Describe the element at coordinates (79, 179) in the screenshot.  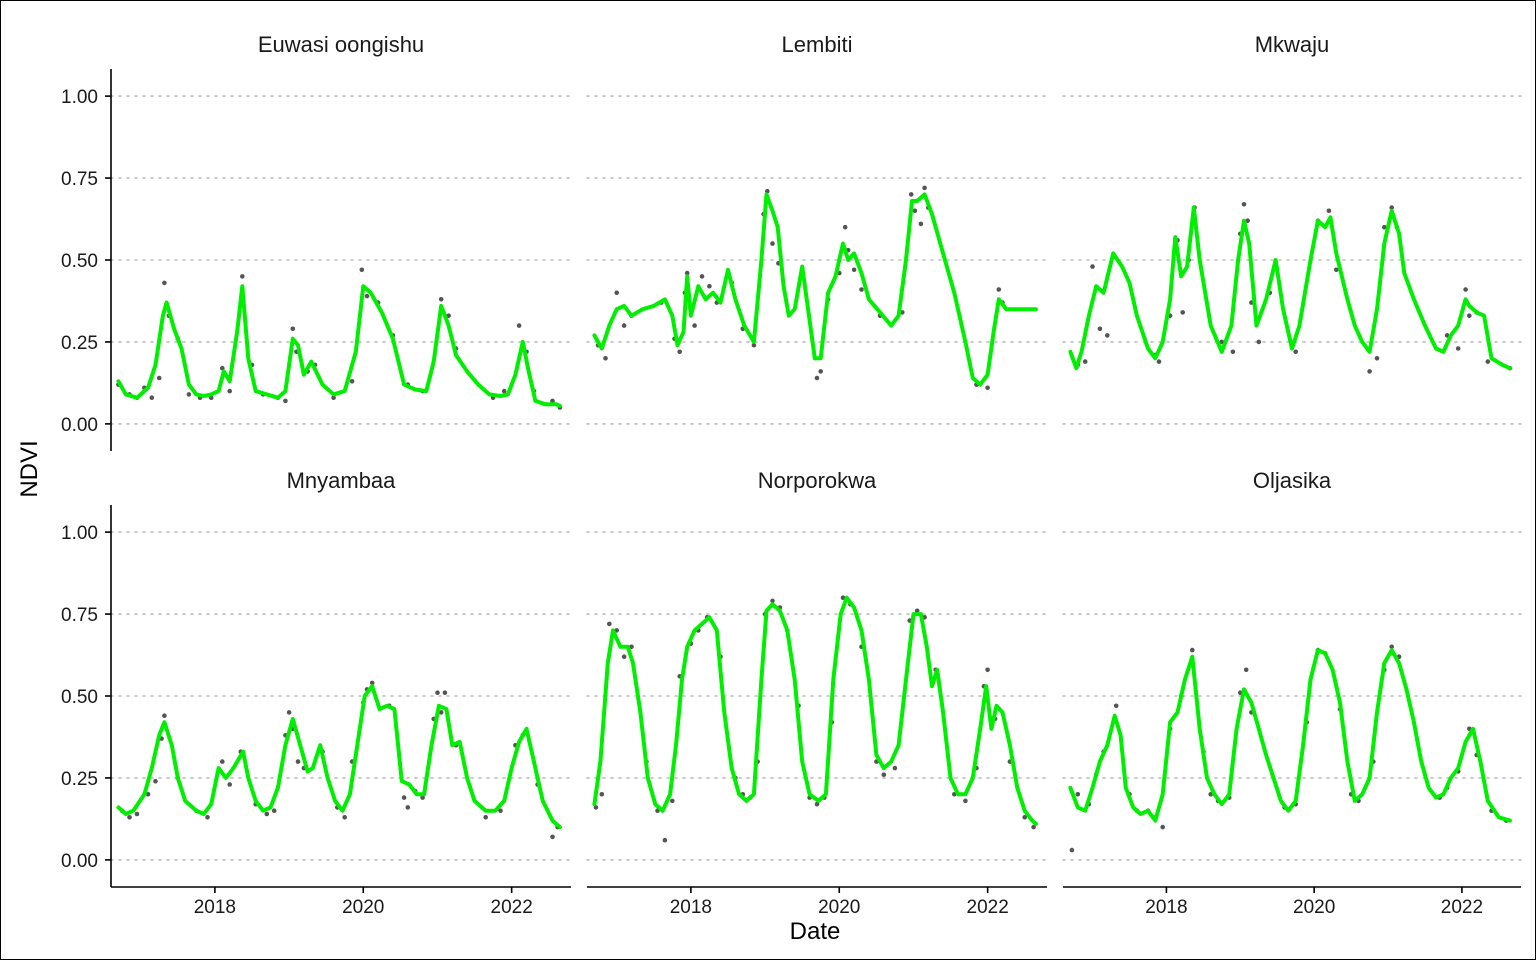
I see `y-tick-label: 0.75` at that location.